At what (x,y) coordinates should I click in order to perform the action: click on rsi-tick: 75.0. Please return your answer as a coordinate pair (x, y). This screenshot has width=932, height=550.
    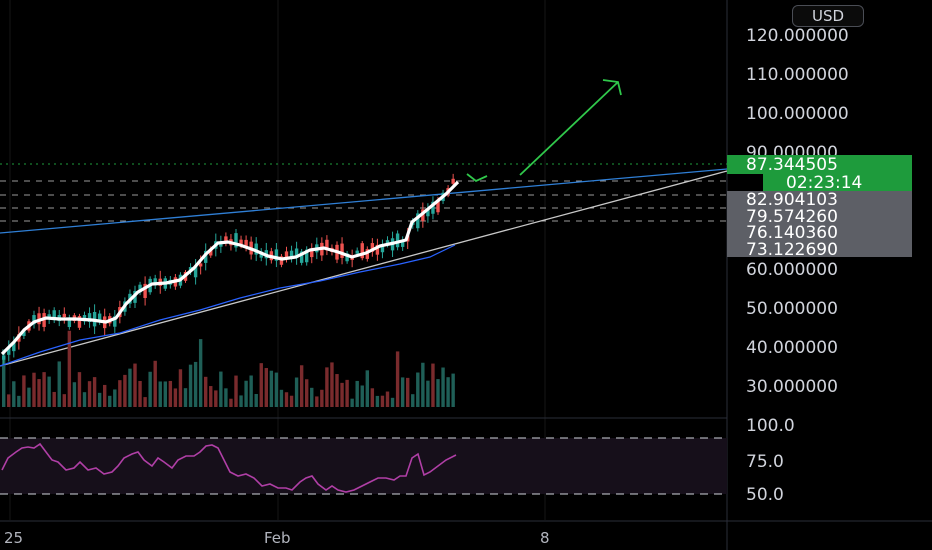
    Looking at the image, I should click on (765, 462).